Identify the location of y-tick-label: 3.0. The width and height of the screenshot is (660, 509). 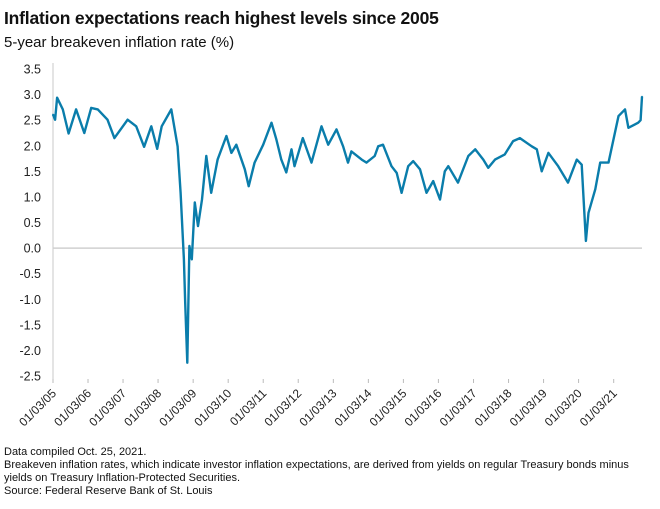
(32, 95).